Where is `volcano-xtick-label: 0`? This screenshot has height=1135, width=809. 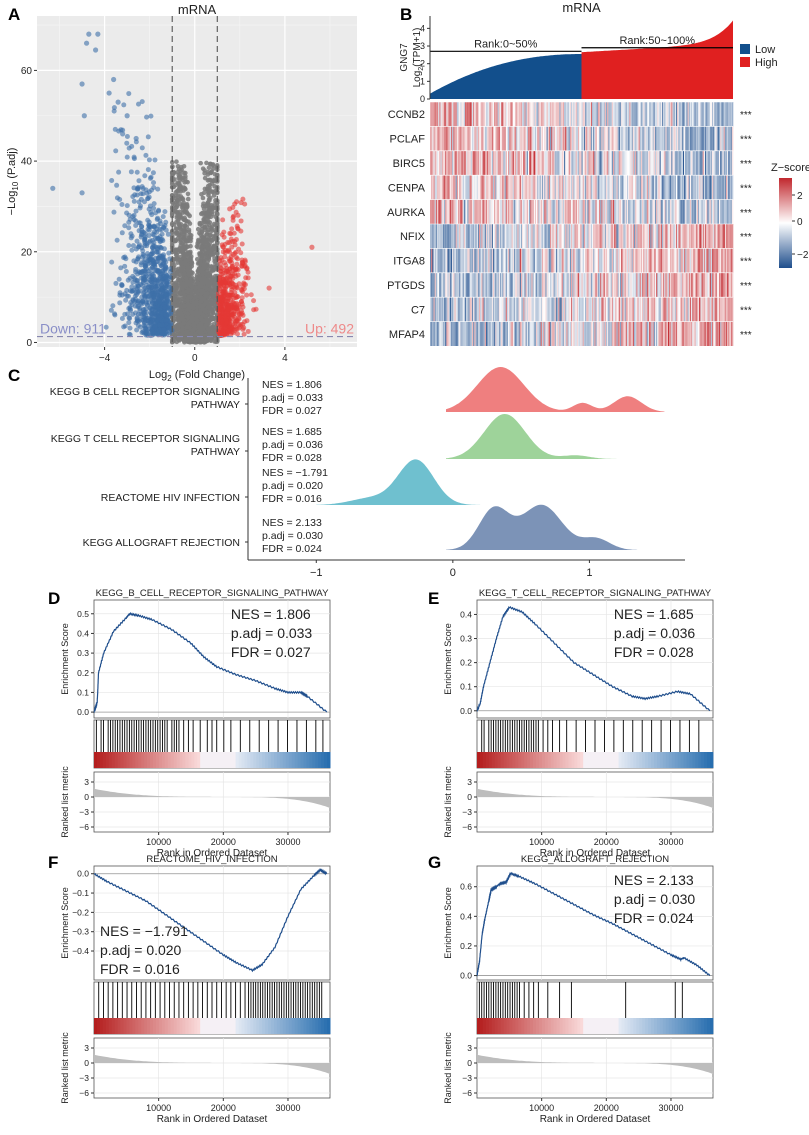
volcano-xtick-label: 0 is located at coordinates (195, 358).